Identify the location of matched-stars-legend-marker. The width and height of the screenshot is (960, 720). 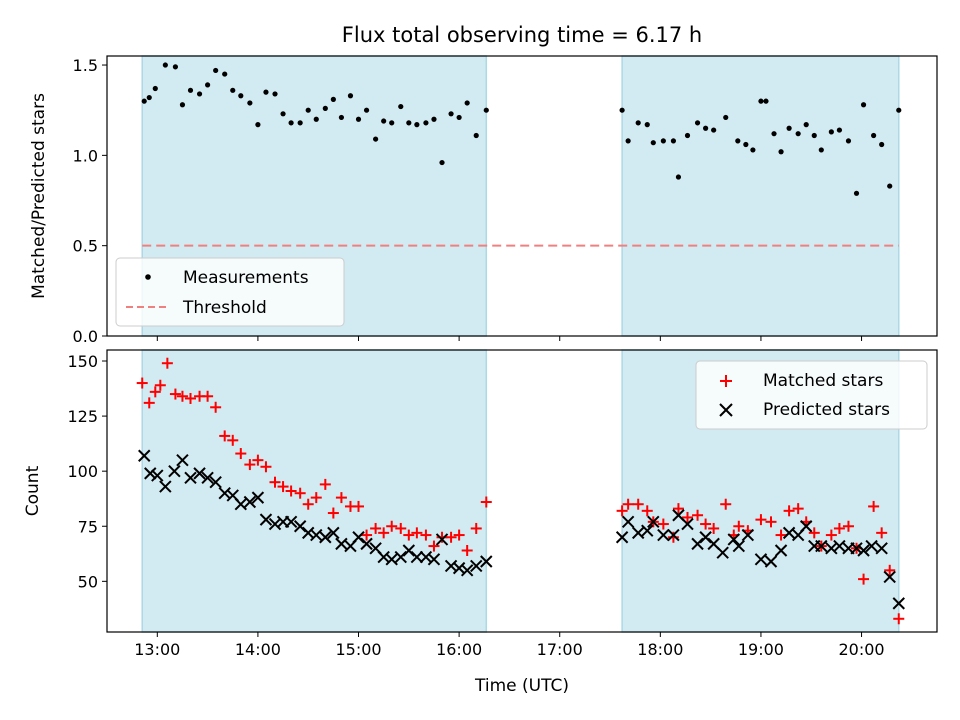
(726, 381).